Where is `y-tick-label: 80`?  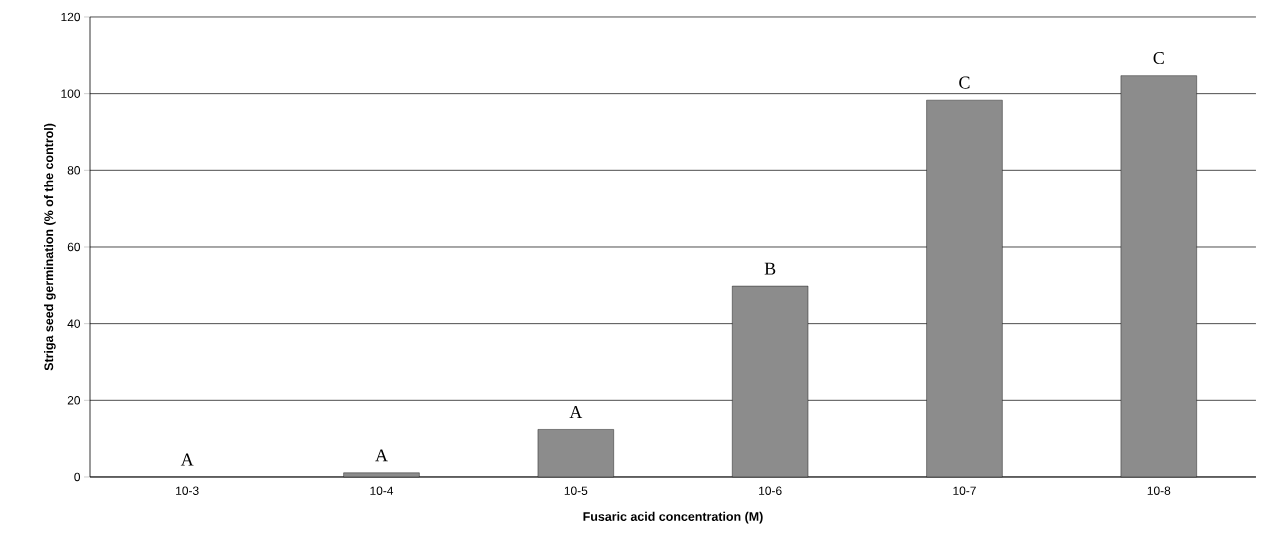
y-tick-label: 80 is located at coordinates (74, 170).